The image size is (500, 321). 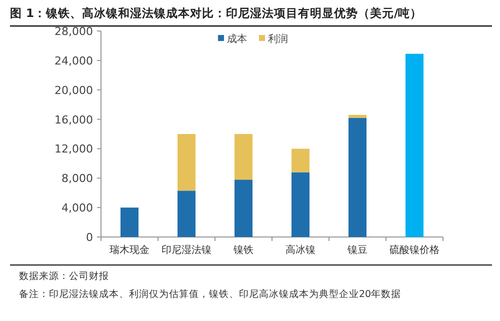 I want to click on chart-title: 图 1：镍铁、高冰镍和湿法镍成本对比：印尼湿法项目有明显优势（美元/吨）, so click(x=216, y=13).